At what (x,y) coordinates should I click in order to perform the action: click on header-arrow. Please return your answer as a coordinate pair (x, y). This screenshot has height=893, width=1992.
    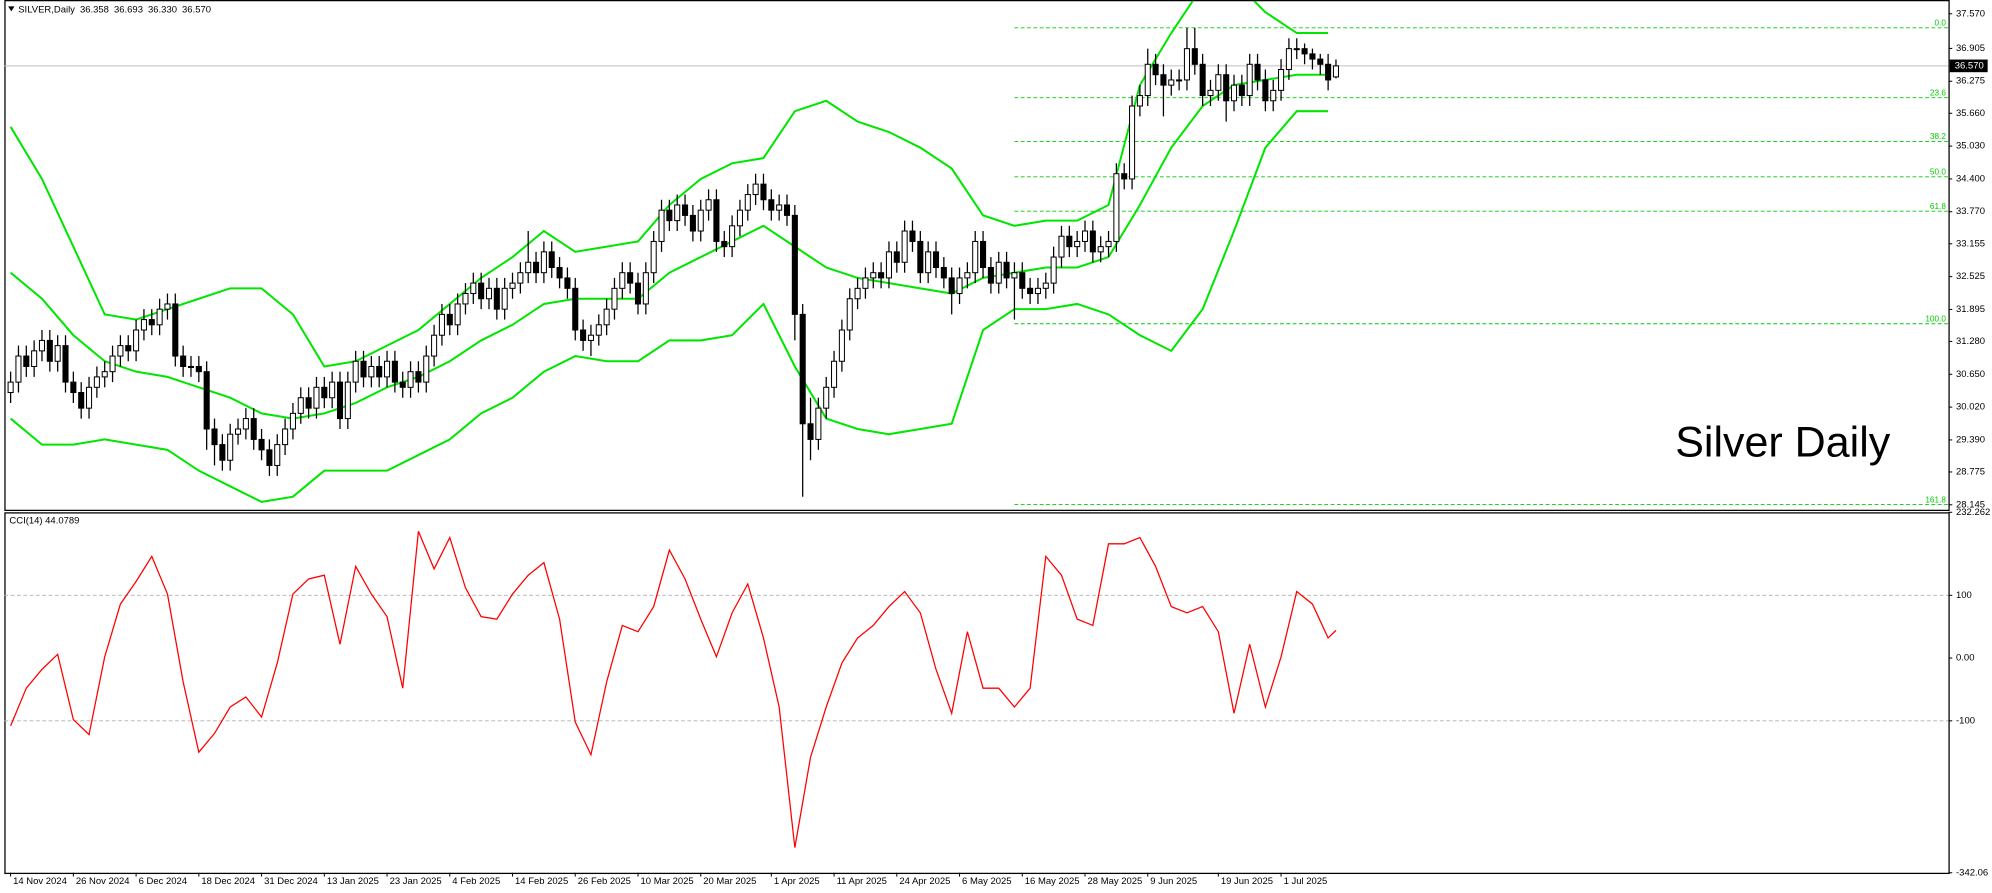
    Looking at the image, I should click on (11, 9).